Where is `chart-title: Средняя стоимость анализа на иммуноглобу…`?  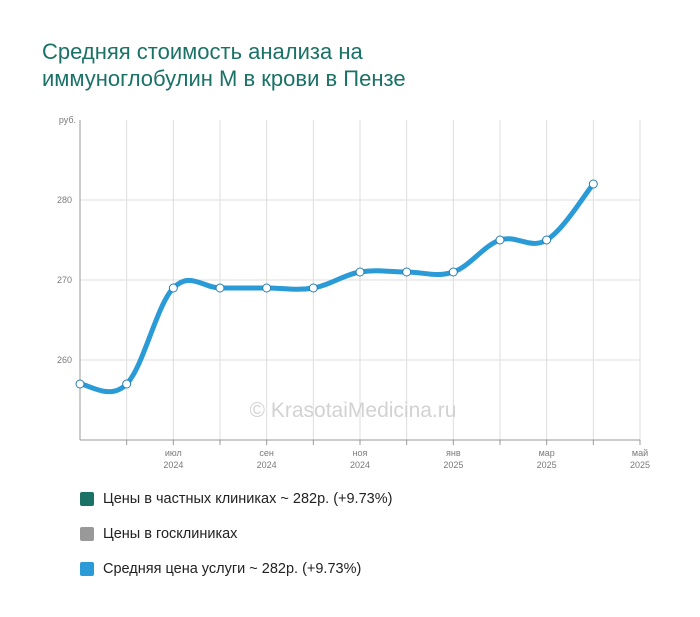 chart-title: Средняя стоимость анализа на иммуноглобу… is located at coordinates (342, 65).